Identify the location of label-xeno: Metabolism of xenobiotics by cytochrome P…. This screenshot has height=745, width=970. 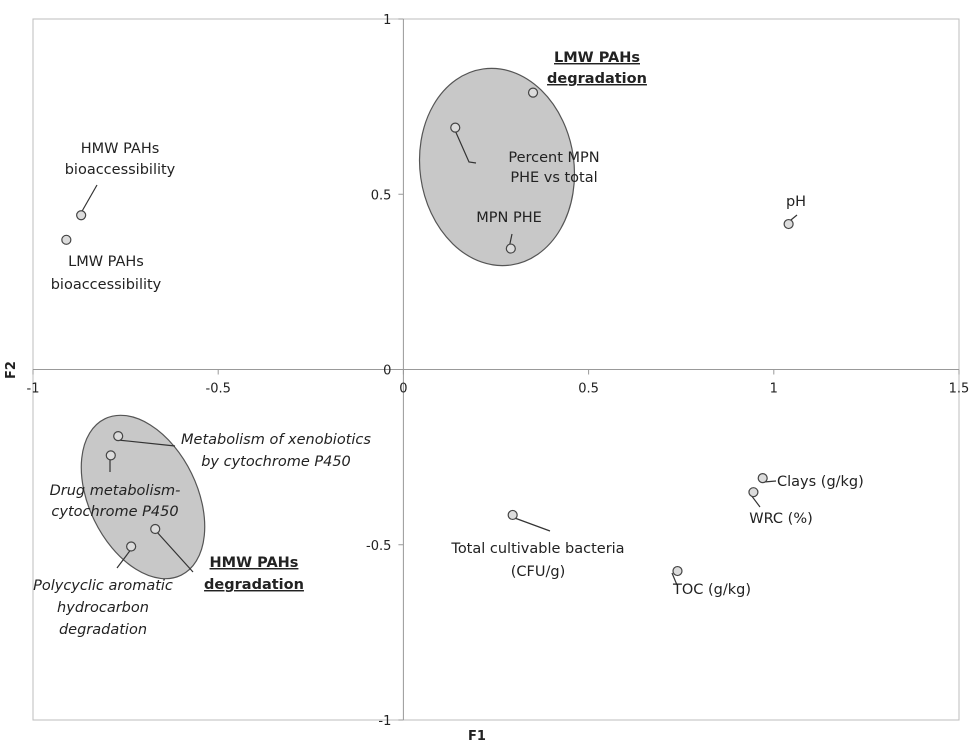
(276, 451).